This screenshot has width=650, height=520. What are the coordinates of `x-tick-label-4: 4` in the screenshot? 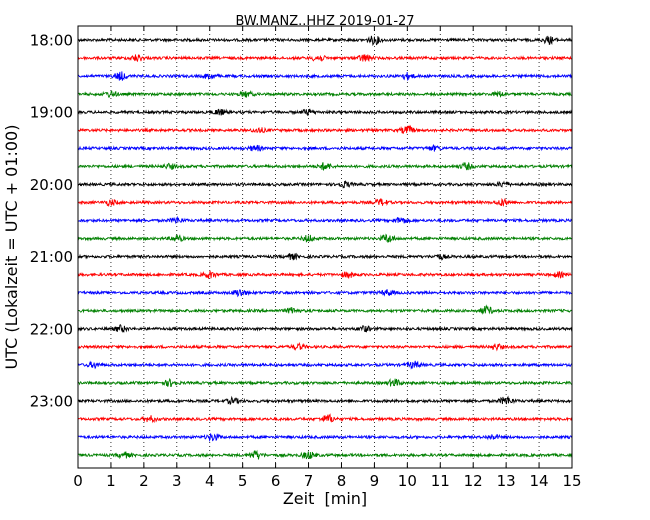 It's located at (210, 481).